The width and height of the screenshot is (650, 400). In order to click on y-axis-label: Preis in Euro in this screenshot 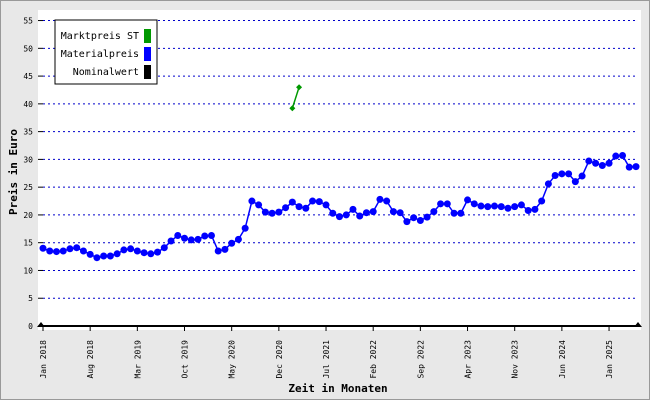, I will do `click(13, 172)`.